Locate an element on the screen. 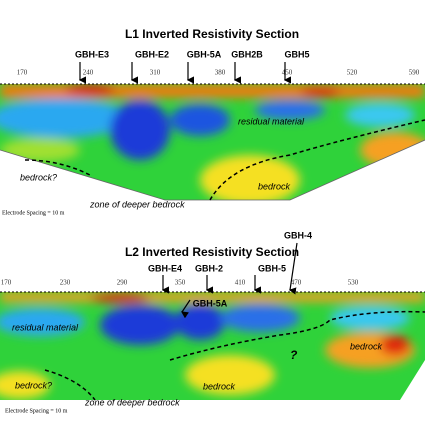 This screenshot has width=425, height=425. borehole-label: GBH5 is located at coordinates (296, 54).